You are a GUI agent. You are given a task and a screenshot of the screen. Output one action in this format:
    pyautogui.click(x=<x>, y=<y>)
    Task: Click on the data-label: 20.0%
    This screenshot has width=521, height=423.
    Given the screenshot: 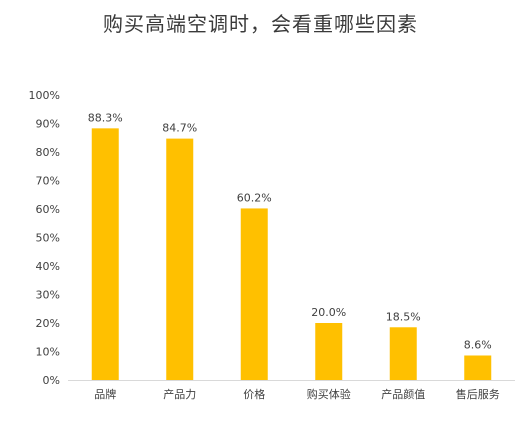 What is the action you would take?
    pyautogui.click(x=328, y=312)
    